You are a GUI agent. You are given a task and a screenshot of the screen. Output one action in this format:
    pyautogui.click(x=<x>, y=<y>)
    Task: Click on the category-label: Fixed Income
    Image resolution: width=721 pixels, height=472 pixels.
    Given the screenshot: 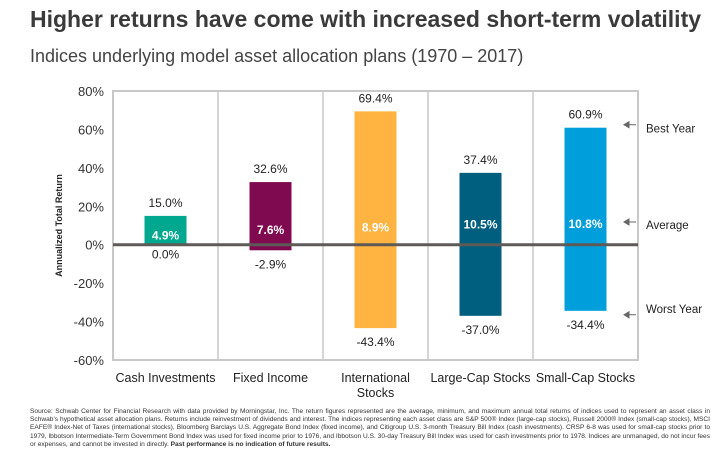 What is the action you would take?
    pyautogui.click(x=270, y=378)
    